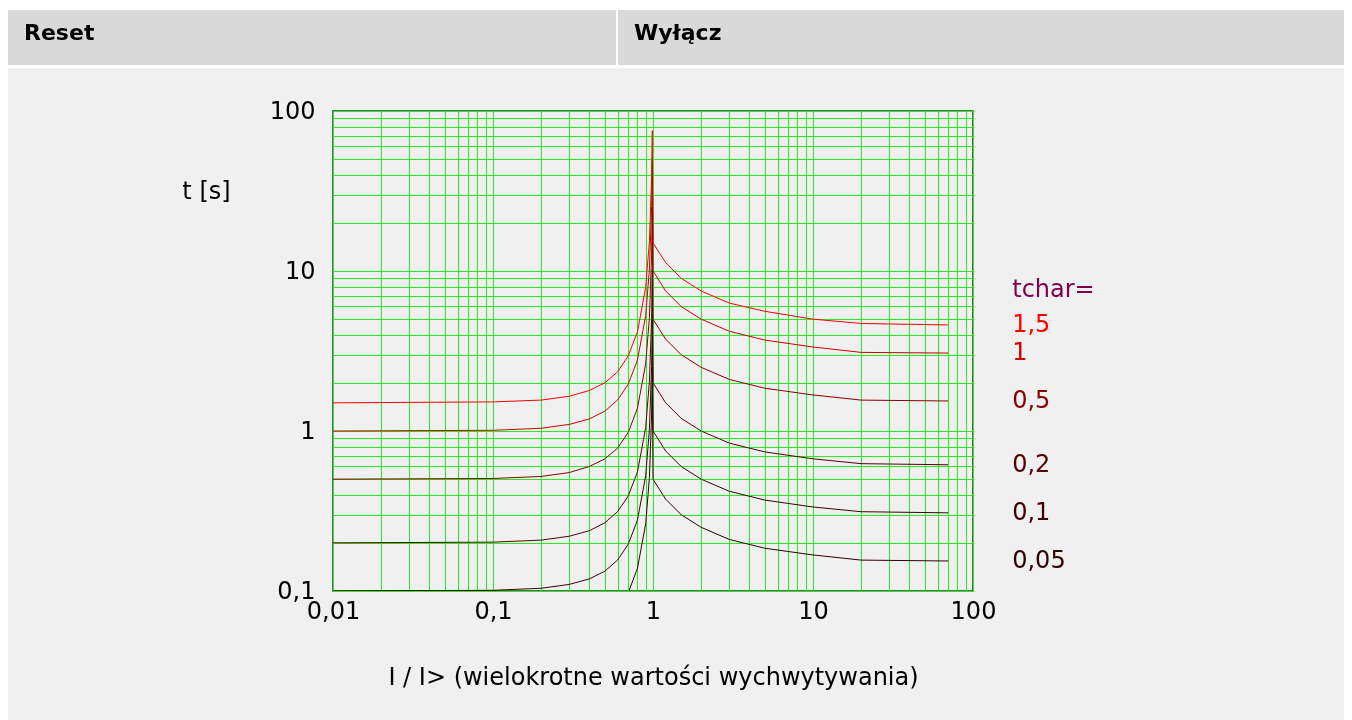  What do you see at coordinates (1039, 560) in the screenshot?
I see `text: 0,05` at bounding box center [1039, 560].